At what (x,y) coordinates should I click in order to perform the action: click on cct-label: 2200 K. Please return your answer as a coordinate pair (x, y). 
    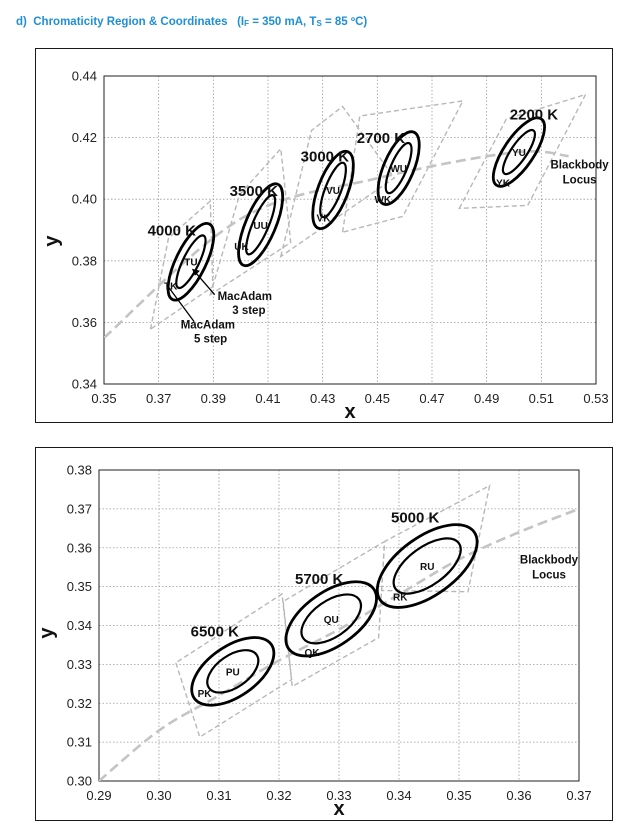
    Looking at the image, I should click on (534, 115).